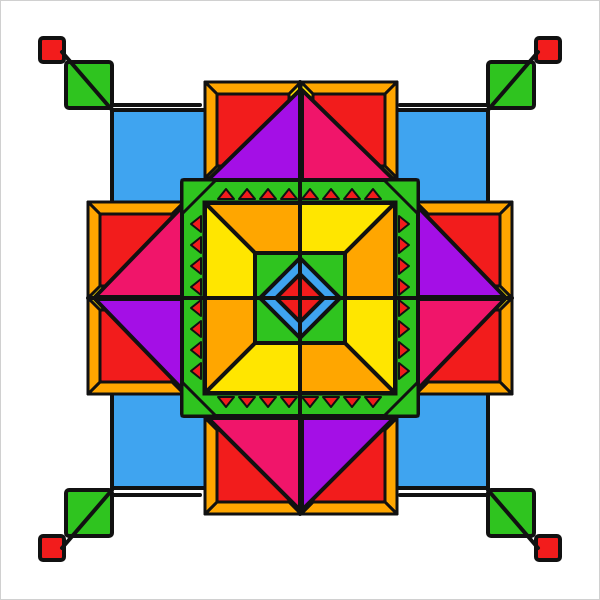  What do you see at coordinates (94, 346) in the screenshot?
I see `left-arm-bottom-bevel-left` at bounding box center [94, 346].